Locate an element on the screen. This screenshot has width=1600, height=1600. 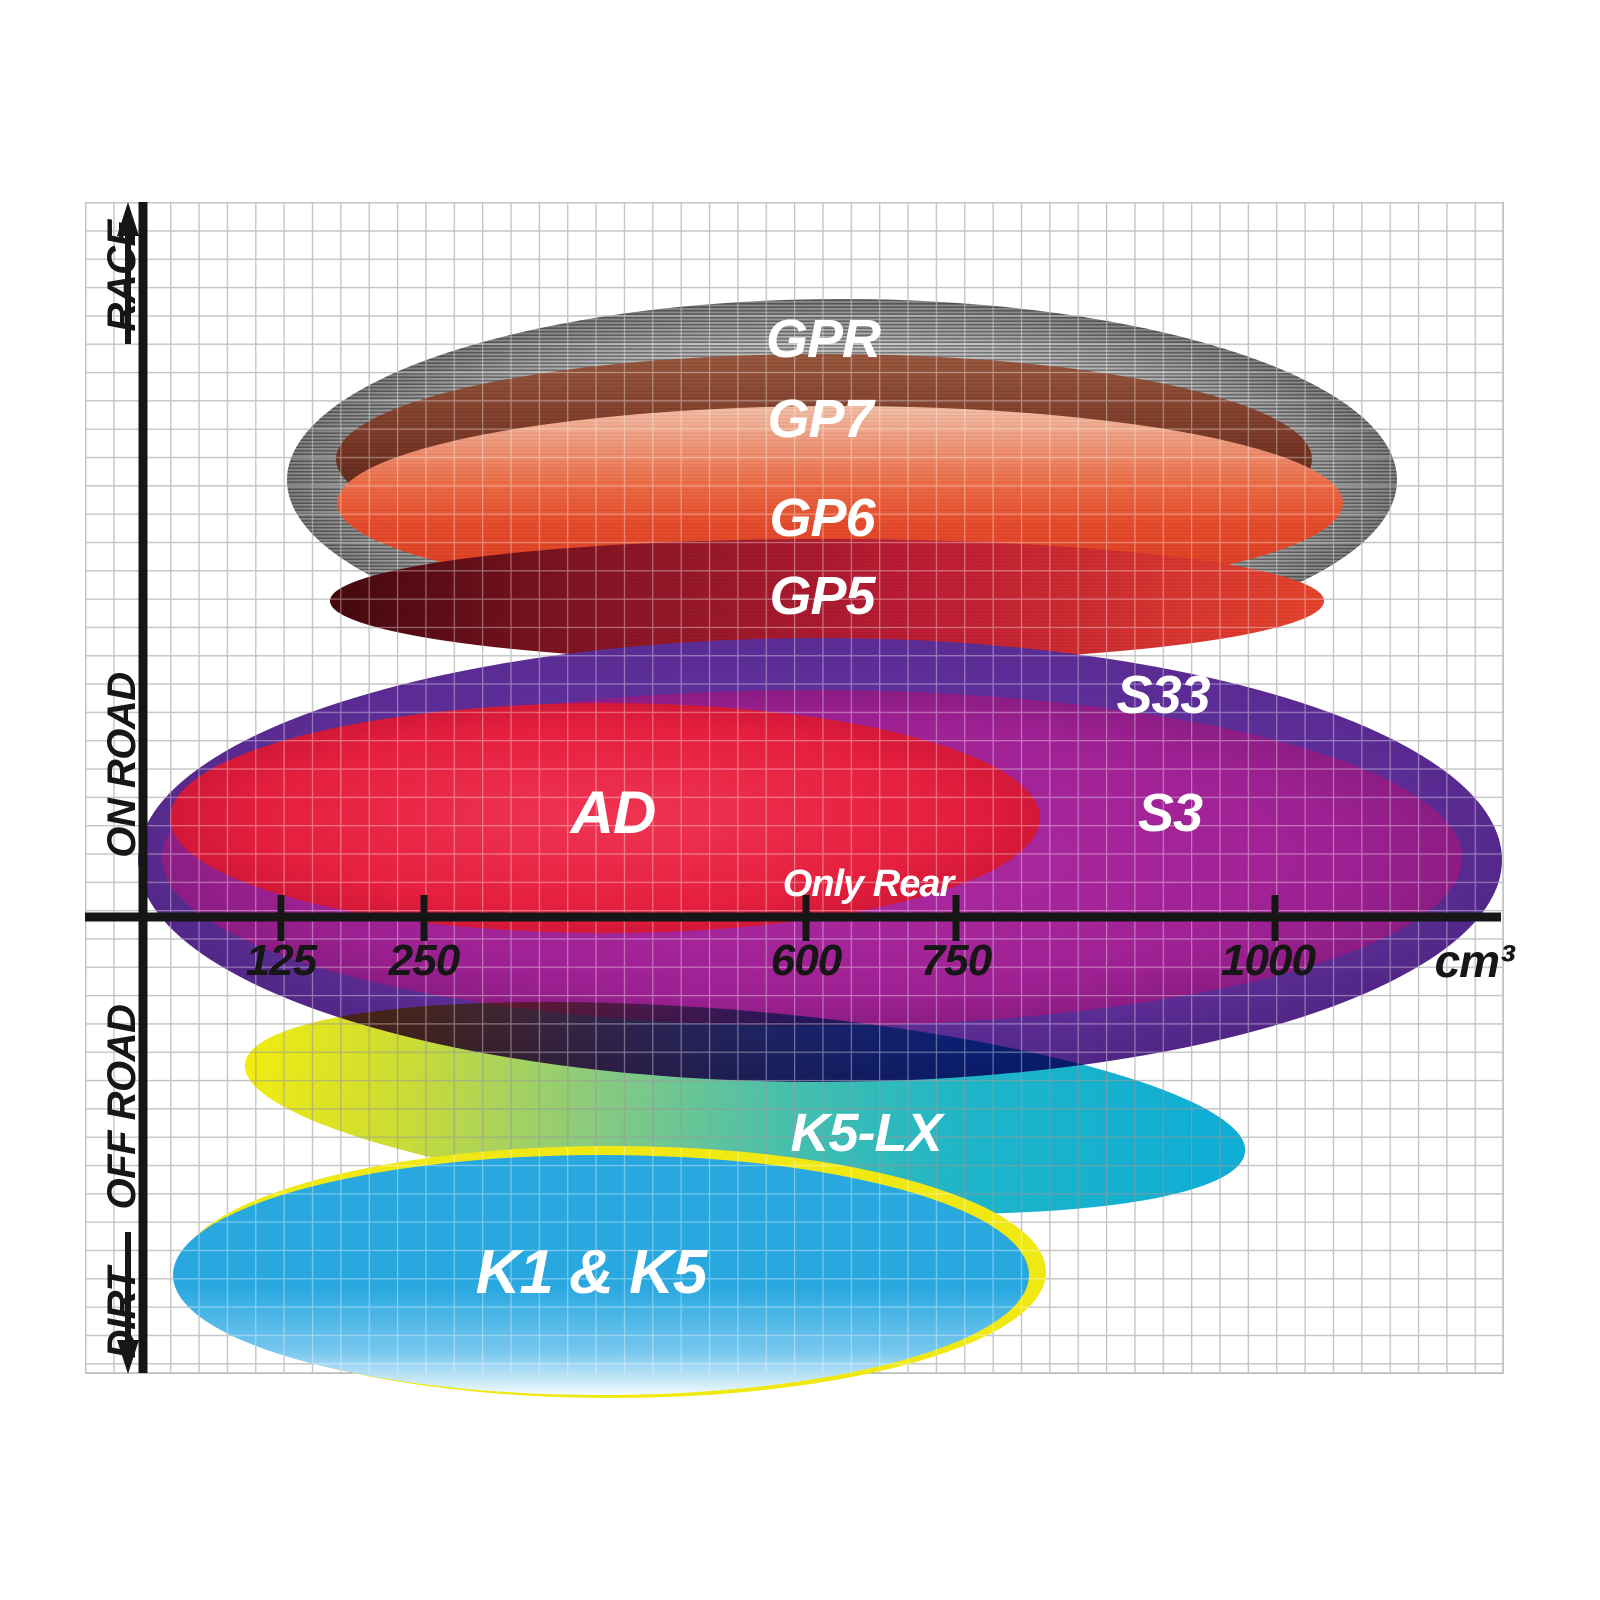
y-label-off-road: OFF ROAD is located at coordinates (122, 1107).